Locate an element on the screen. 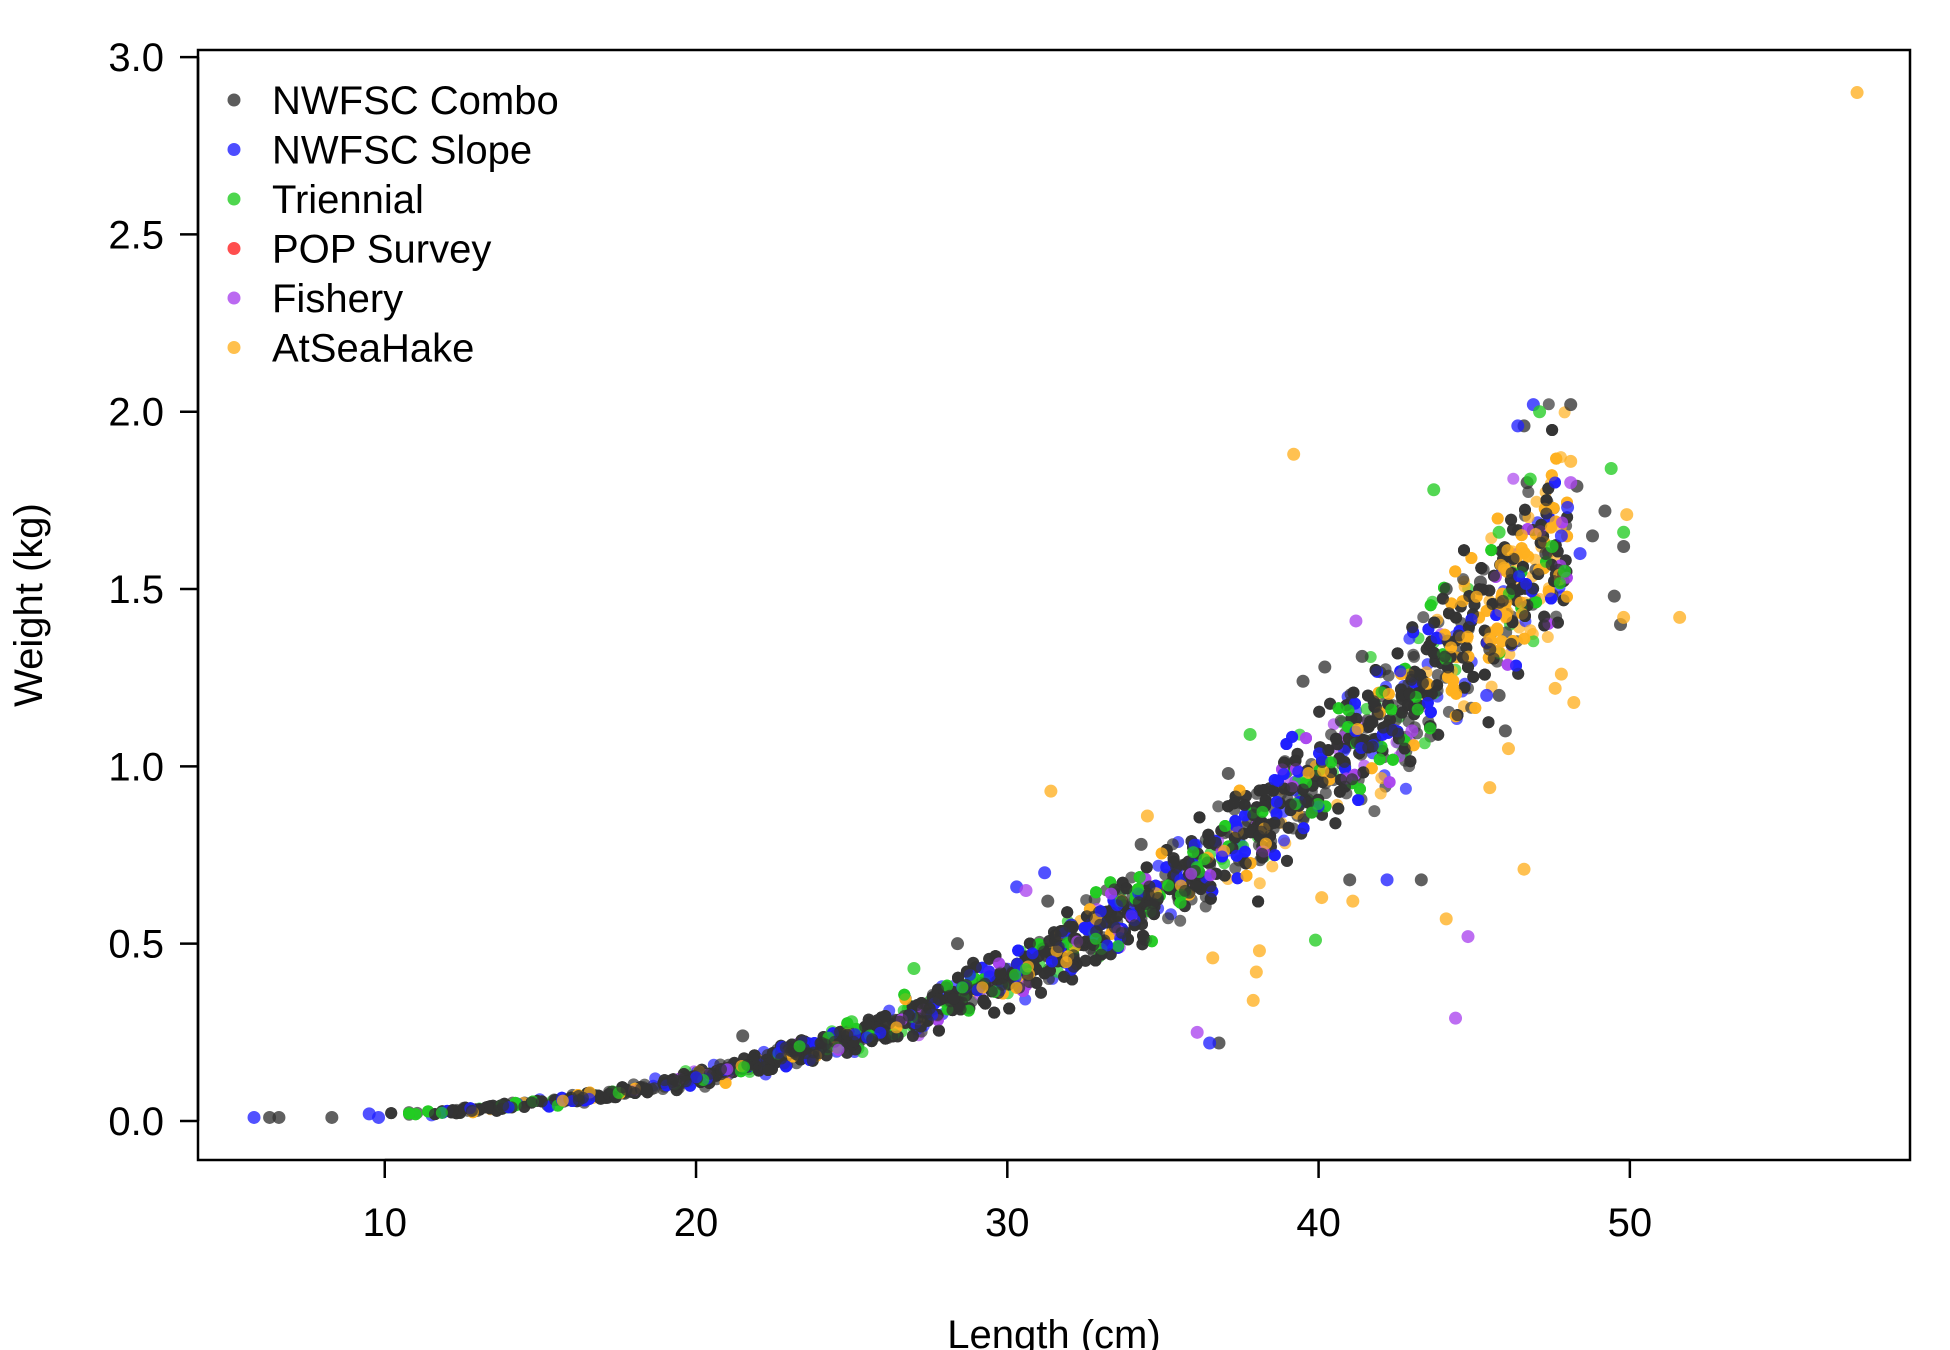  legend-item: AtSeaHake is located at coordinates (350, 349).